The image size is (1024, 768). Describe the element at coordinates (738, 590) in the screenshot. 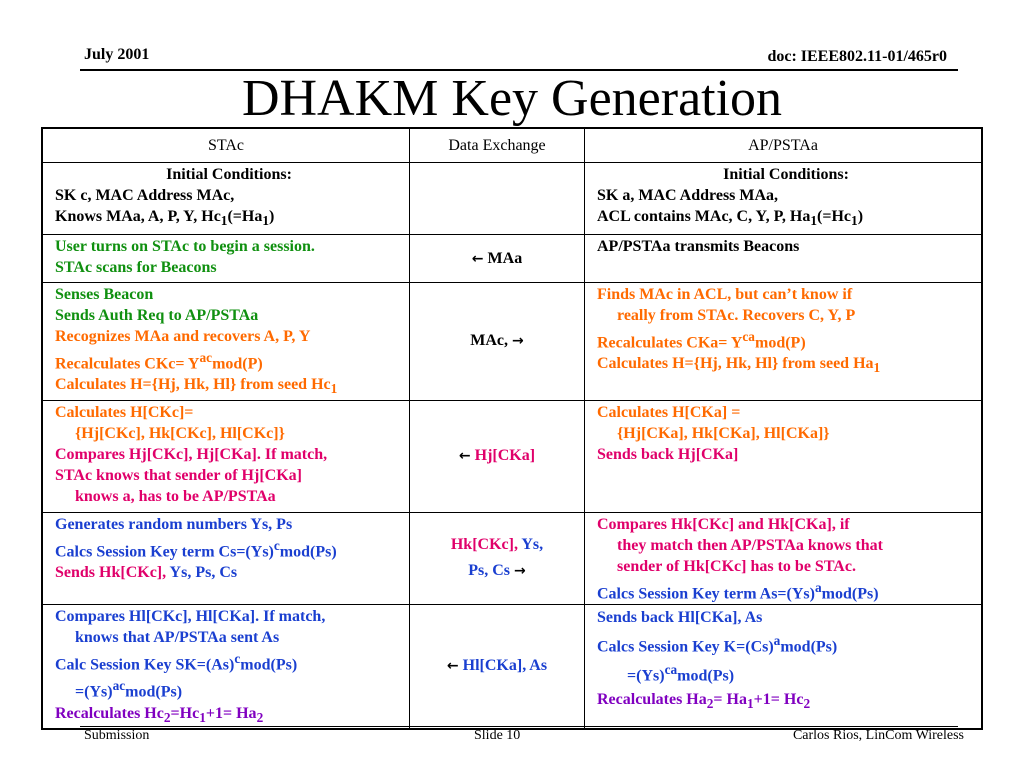

I see `ap-line: Calcs Session Key term As=(Ys)amod(Ps)` at that location.